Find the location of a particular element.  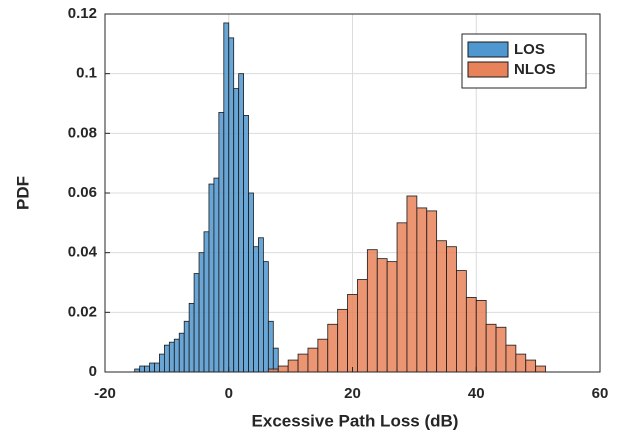

x-tick-label: 20 is located at coordinates (352, 393).